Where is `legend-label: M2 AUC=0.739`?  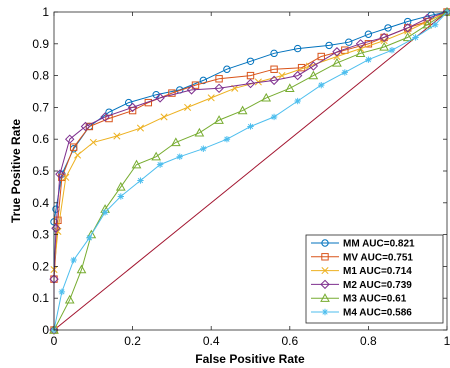
legend-label: M2 AUC=0.739 is located at coordinates (377, 285).